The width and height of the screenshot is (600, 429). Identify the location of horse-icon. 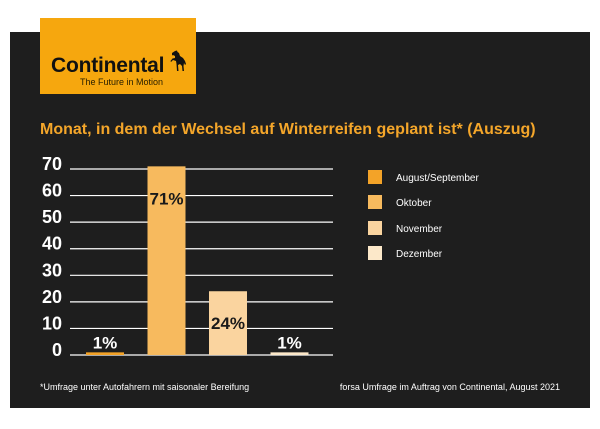
(178, 60).